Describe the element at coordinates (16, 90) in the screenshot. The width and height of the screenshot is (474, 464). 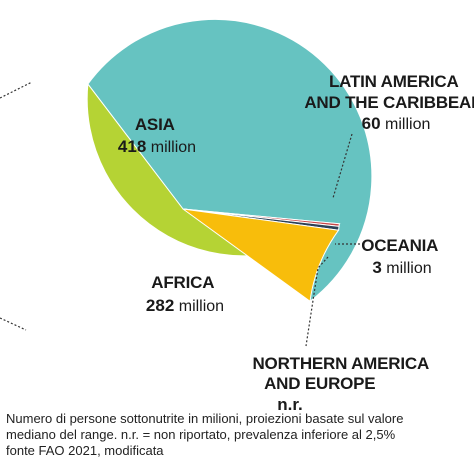
I see `leader-asia` at that location.